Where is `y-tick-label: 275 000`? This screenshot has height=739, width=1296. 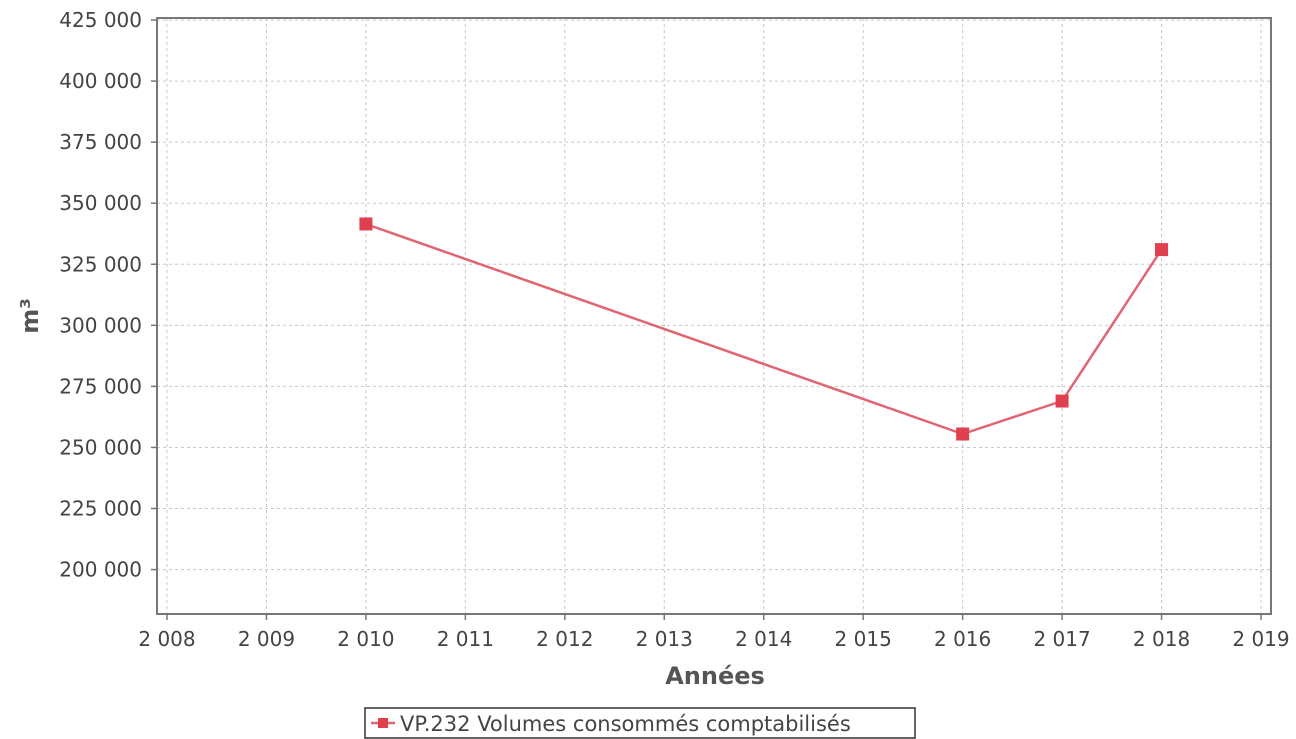 y-tick-label: 275 000 is located at coordinates (100, 386).